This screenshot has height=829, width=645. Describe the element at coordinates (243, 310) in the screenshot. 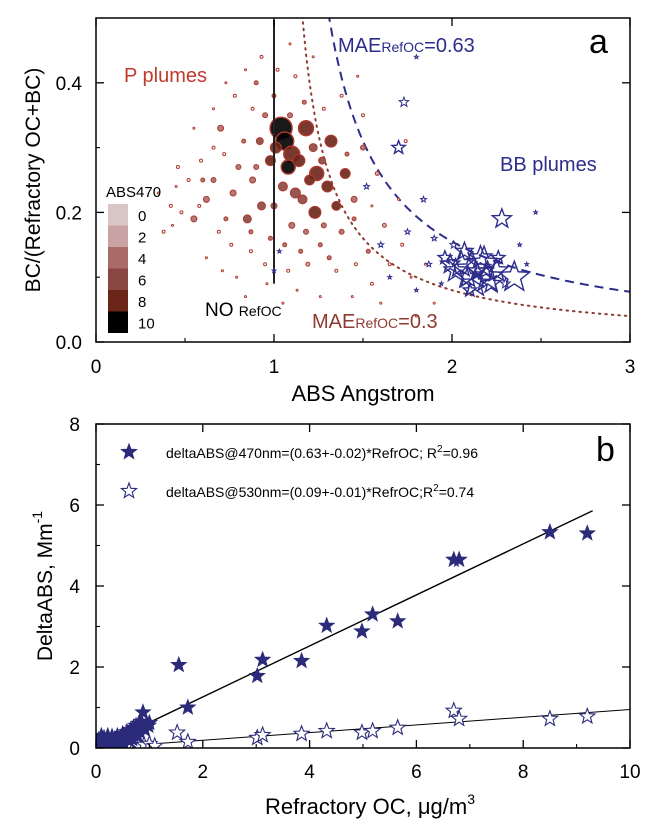

I see `no-refoc-label: NO RefOC` at that location.